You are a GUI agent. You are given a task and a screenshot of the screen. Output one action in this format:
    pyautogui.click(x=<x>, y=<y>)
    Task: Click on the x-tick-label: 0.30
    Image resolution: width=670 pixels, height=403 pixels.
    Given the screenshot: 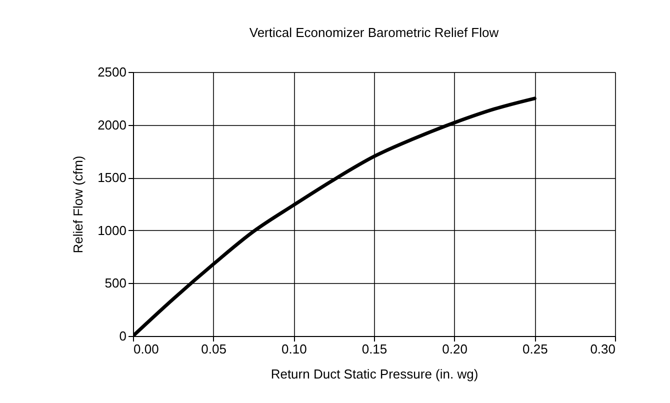 What is the action you would take?
    pyautogui.click(x=603, y=349)
    